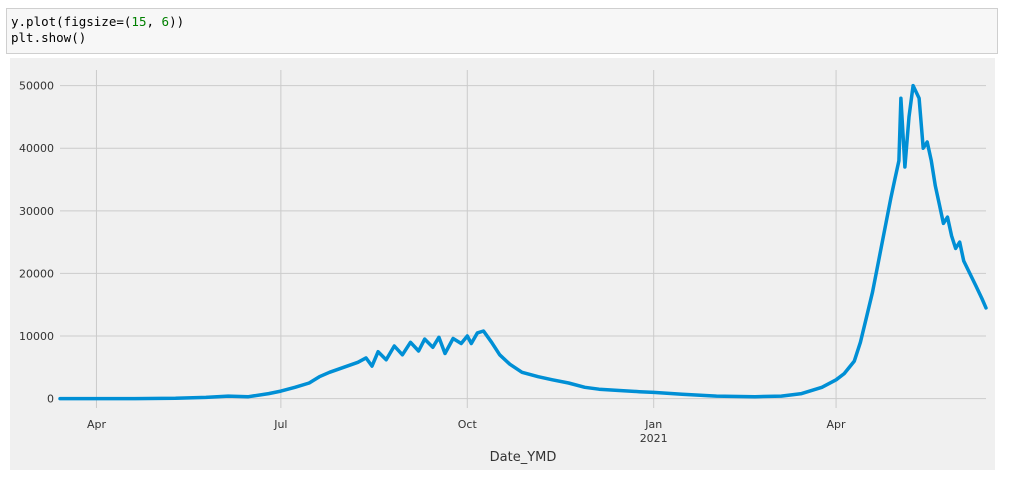 The width and height of the screenshot is (1019, 494). I want to click on y-tick-label: 30000, so click(36, 211).